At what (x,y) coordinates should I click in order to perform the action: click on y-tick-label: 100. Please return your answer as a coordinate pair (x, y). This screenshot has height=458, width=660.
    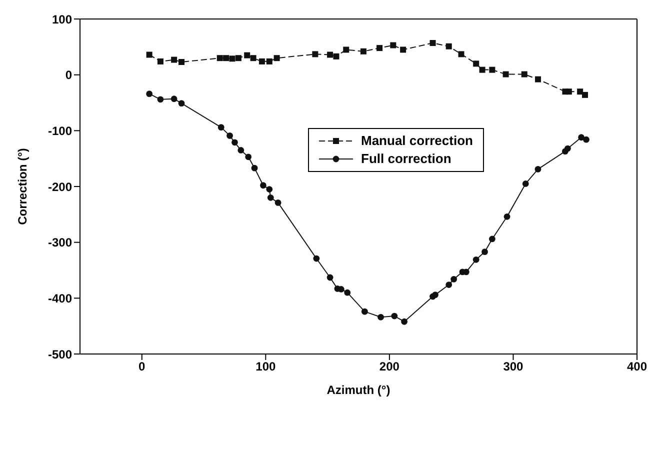
    Looking at the image, I should click on (62, 19).